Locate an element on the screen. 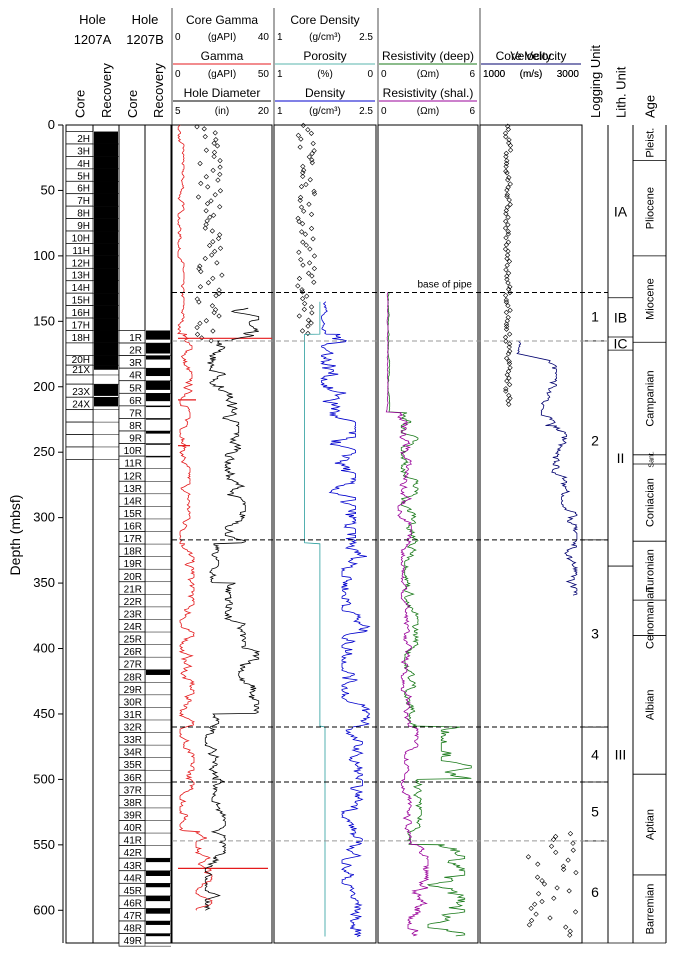 The image size is (675, 956). unit-label: III is located at coordinates (621, 755).